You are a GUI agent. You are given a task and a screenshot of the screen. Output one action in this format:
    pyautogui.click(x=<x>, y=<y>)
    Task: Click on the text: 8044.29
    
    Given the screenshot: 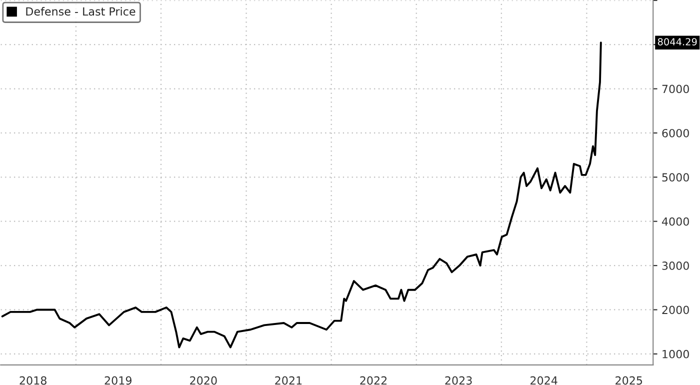 What is the action you would take?
    pyautogui.click(x=677, y=42)
    